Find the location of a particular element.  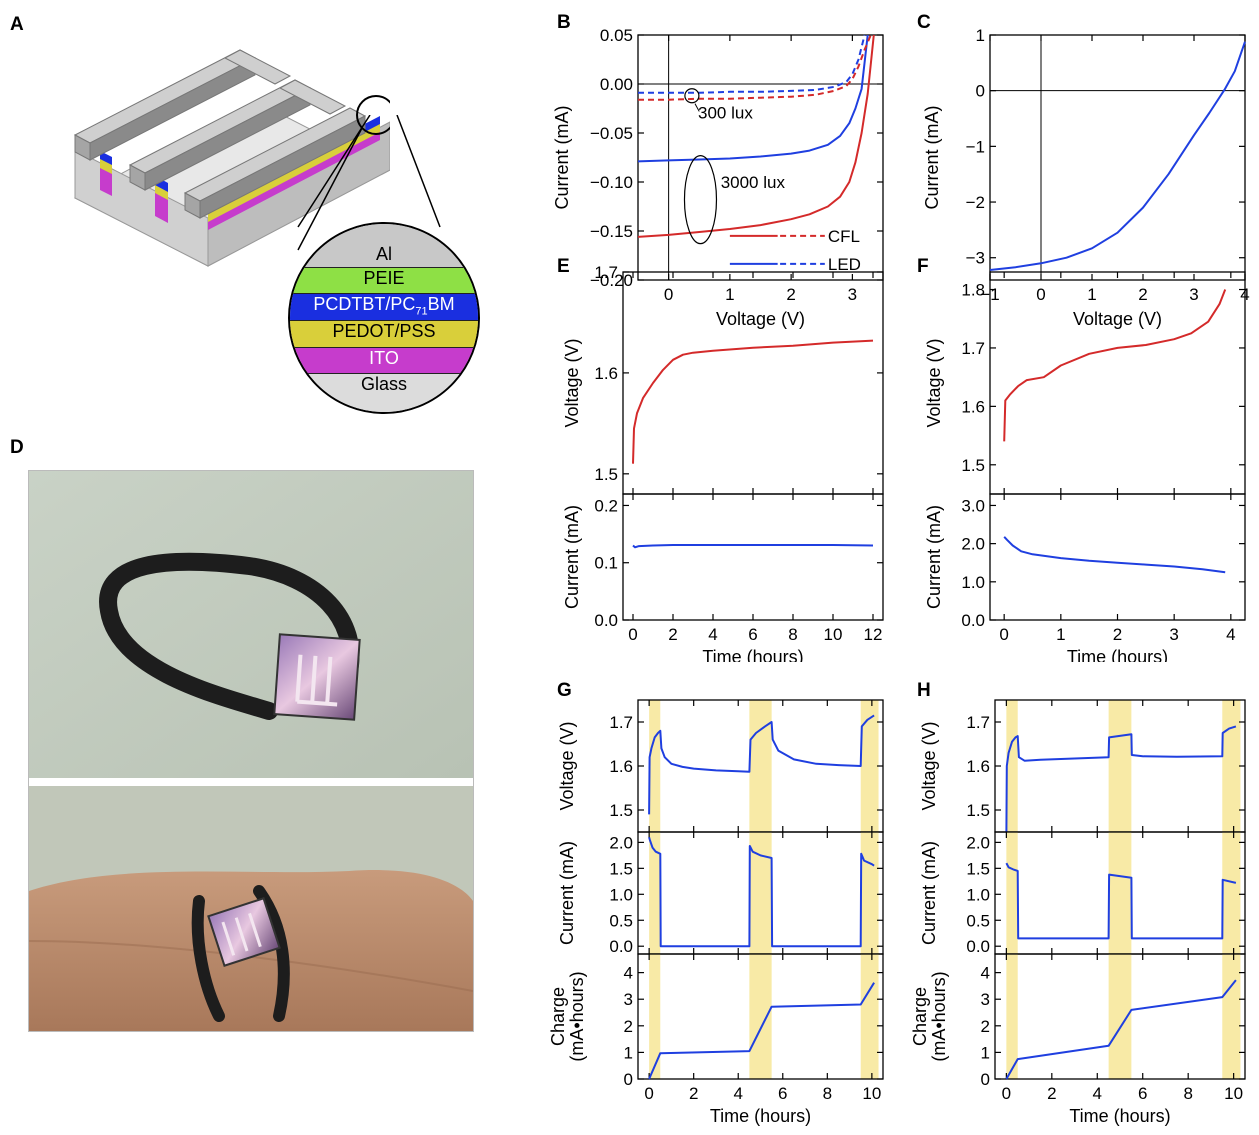

x-axis-label: Voltage (V) is located at coordinates (760, 319).